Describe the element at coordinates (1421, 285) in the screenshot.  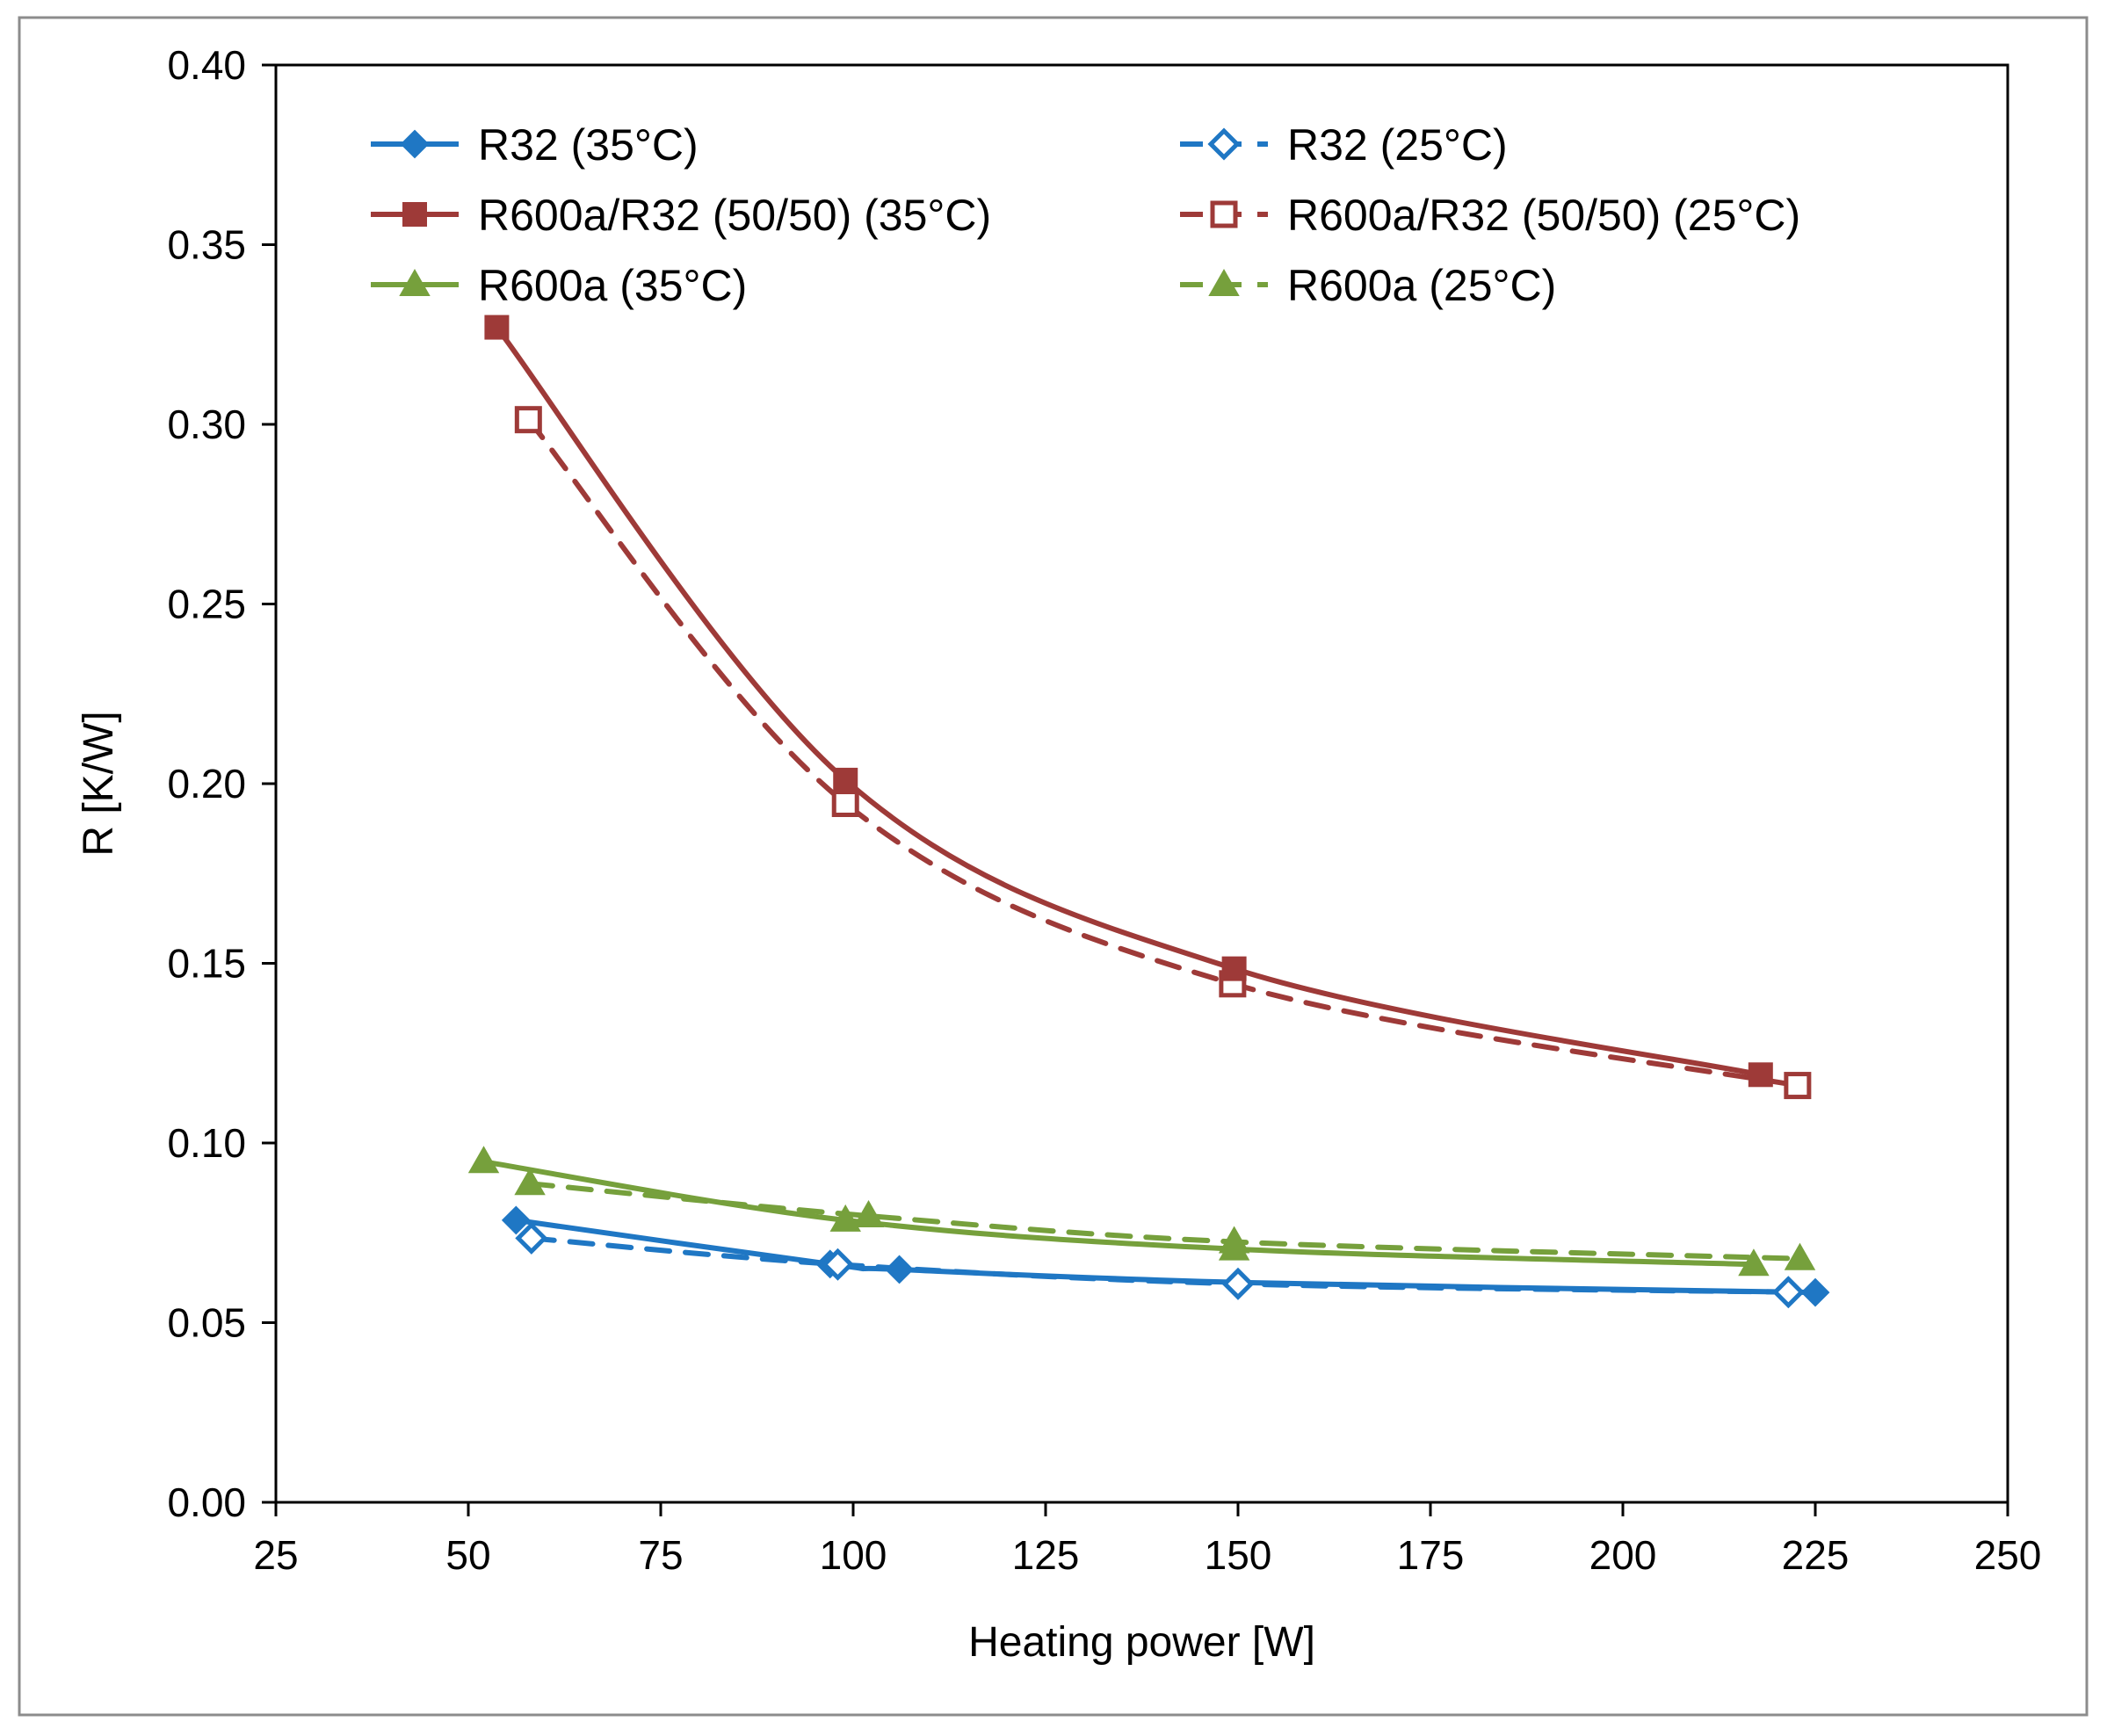
I see `legend-label: R600a (25°C)` at that location.